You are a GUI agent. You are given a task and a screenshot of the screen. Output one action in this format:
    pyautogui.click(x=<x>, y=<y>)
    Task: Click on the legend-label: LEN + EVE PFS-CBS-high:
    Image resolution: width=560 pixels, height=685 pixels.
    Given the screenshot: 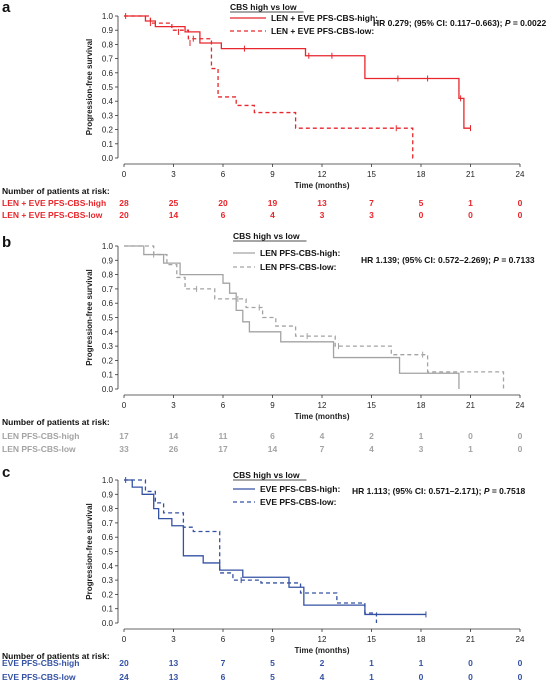 What is the action you would take?
    pyautogui.click(x=324, y=18)
    